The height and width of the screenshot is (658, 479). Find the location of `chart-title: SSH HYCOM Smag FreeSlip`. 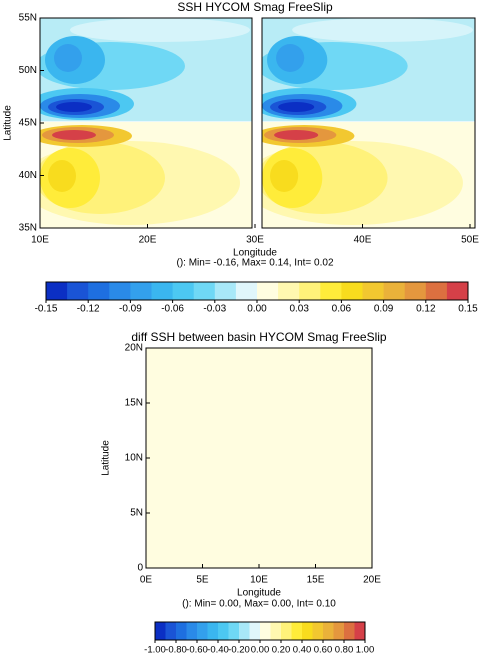

chart-title: SSH HYCOM Smag FreeSlip is located at coordinates (255, 7).